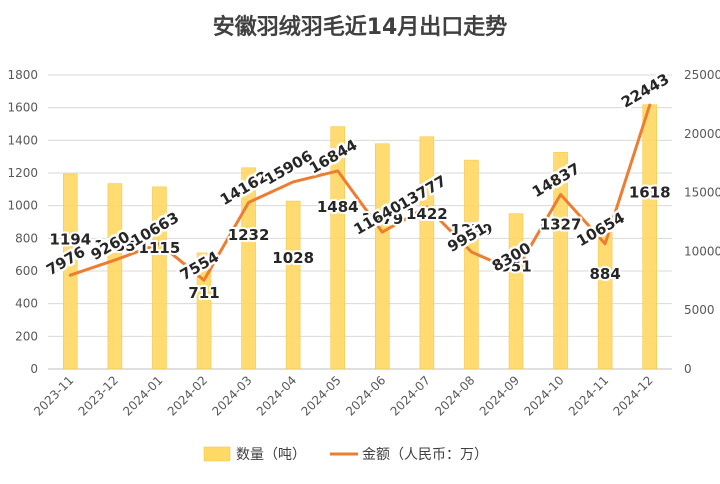  What do you see at coordinates (26, 271) in the screenshot?
I see `left-axis-tick-label: 600` at bounding box center [26, 271].